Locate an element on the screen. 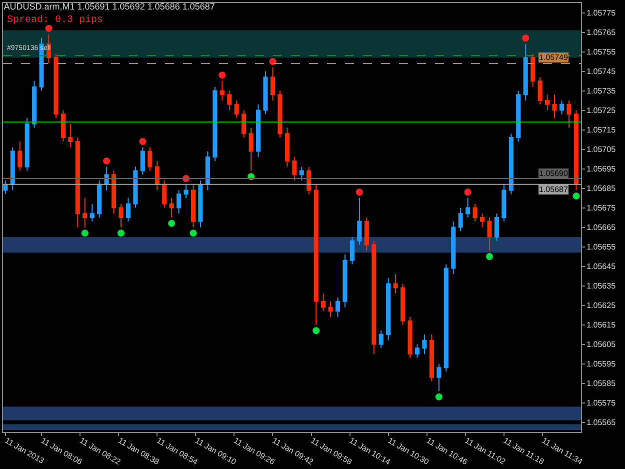  ref-line-label: 1.05690 is located at coordinates (553, 173).